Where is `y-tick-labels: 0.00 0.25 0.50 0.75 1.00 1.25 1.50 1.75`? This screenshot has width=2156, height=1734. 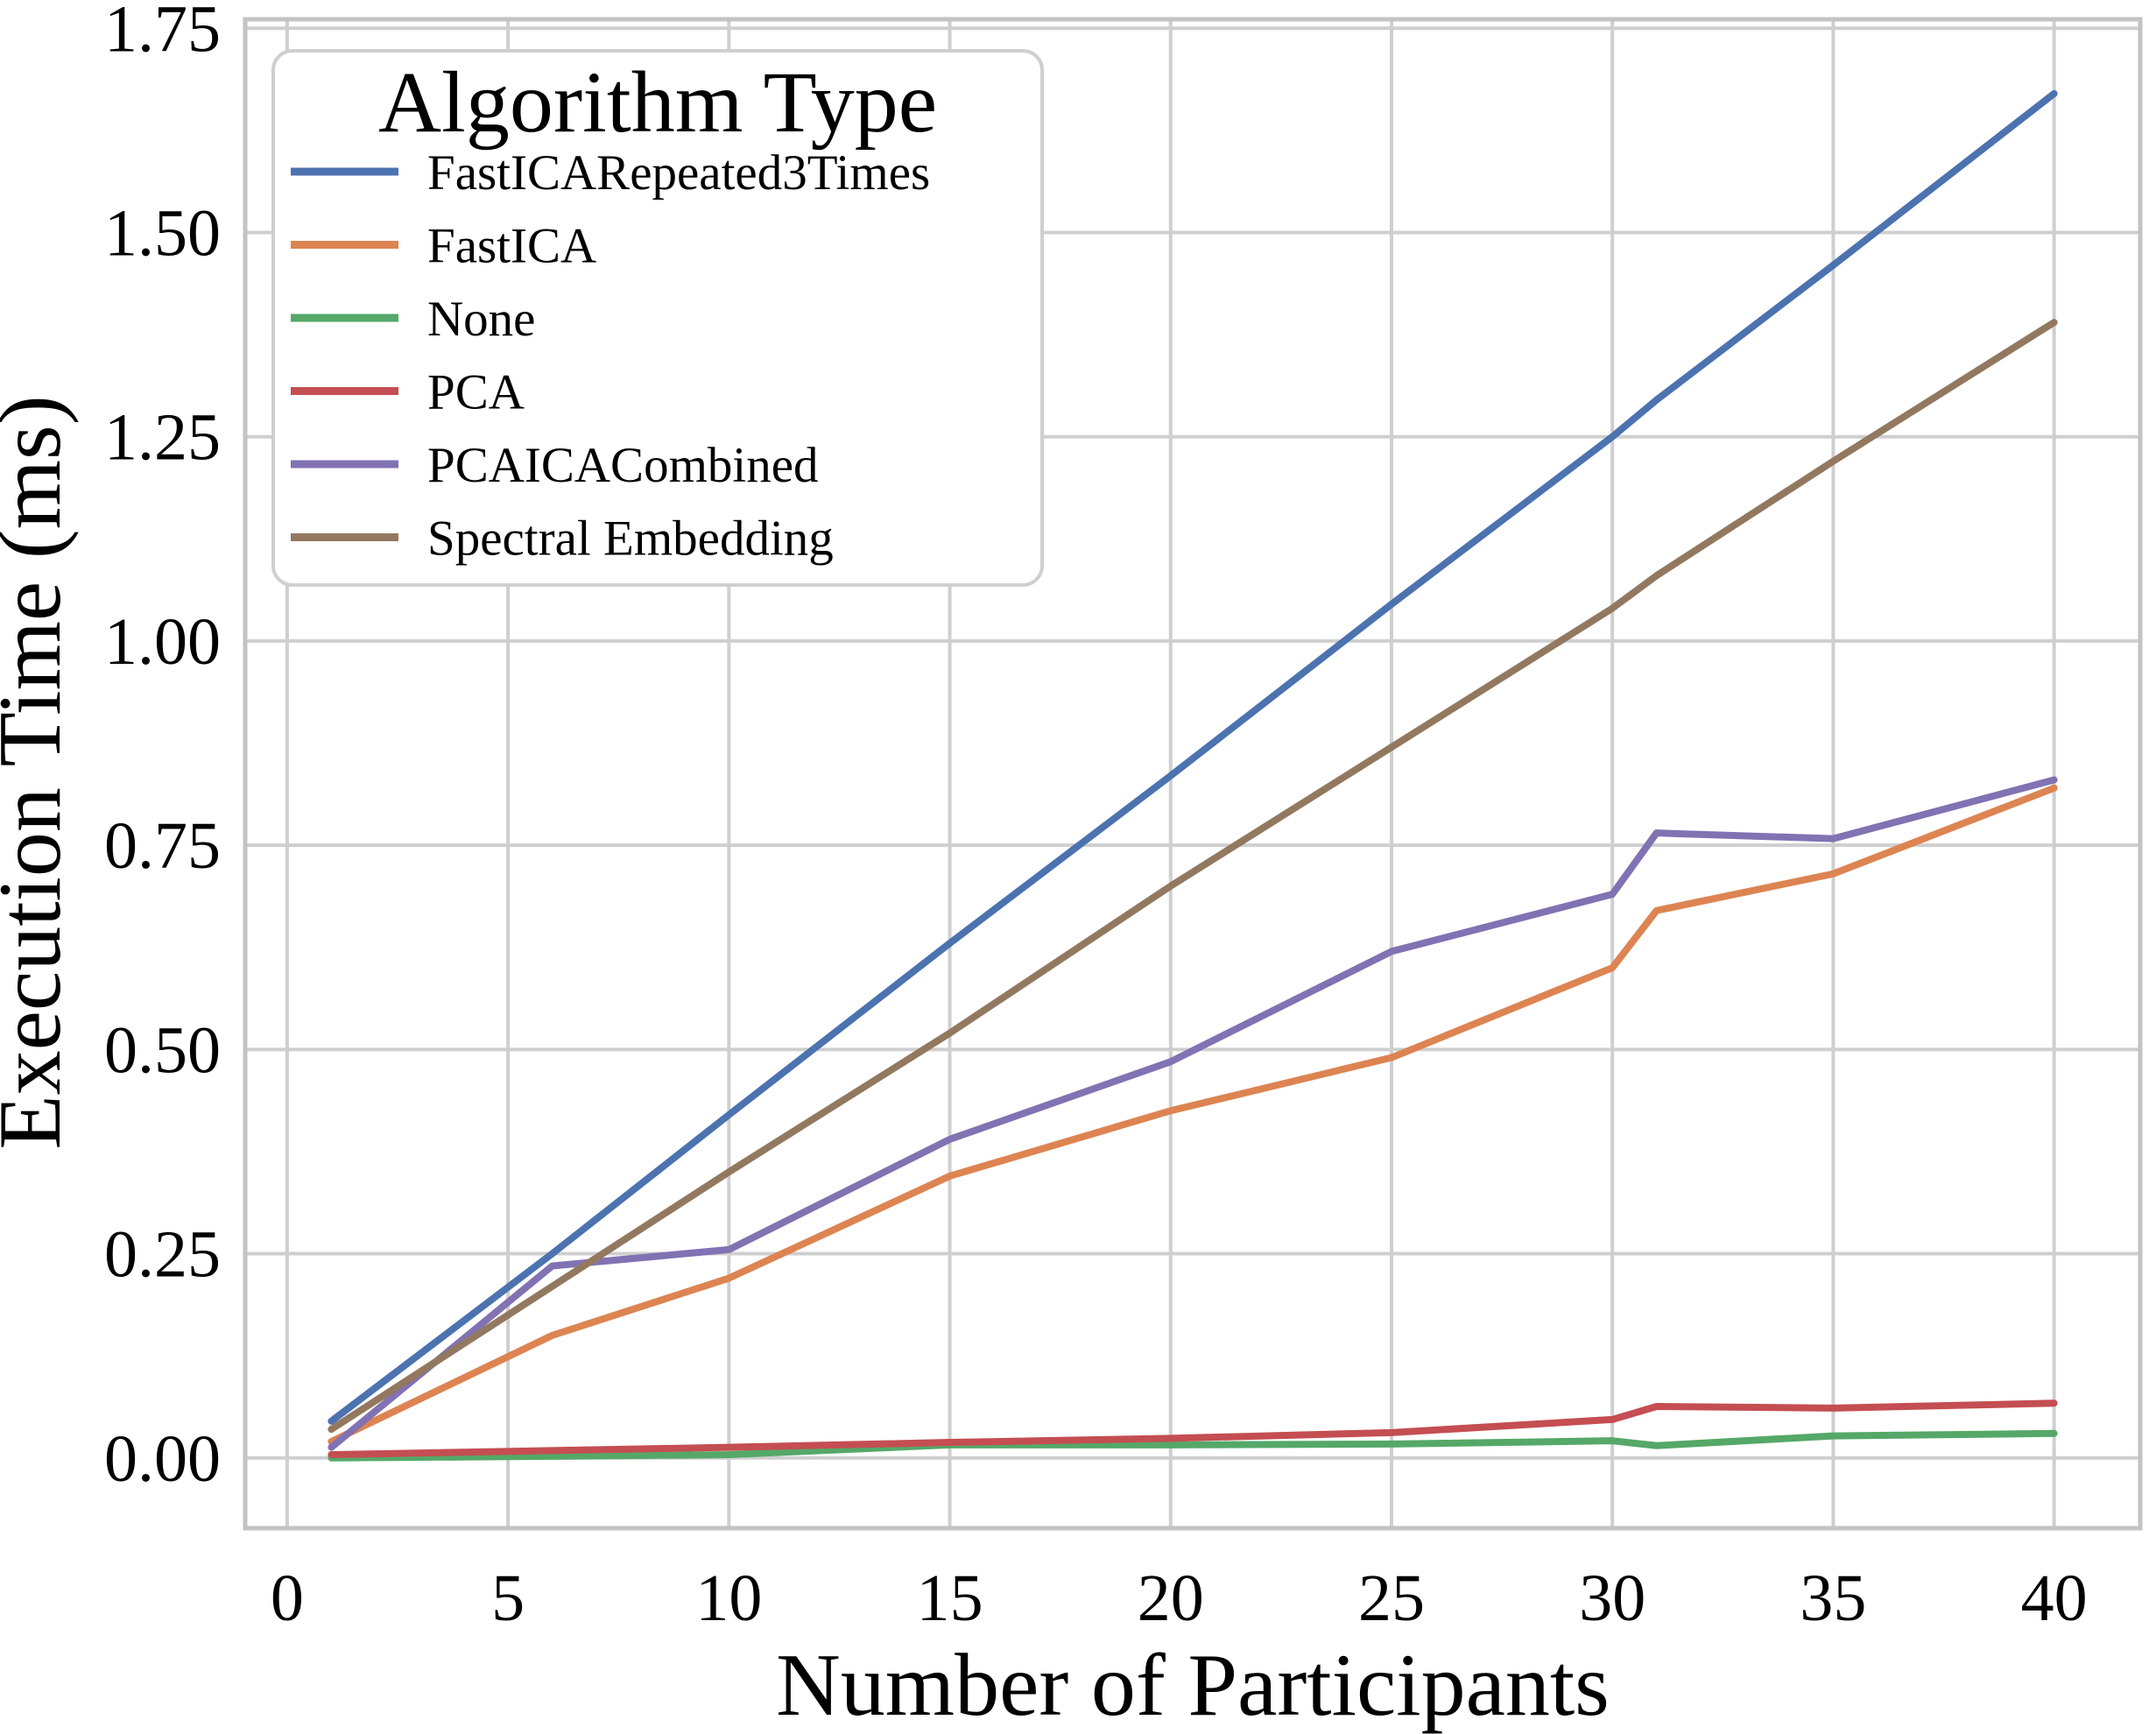 y-tick-labels: 0.00 0.25 0.50 0.75 1.00 1.25 1.50 1.75 is located at coordinates (163, 748).